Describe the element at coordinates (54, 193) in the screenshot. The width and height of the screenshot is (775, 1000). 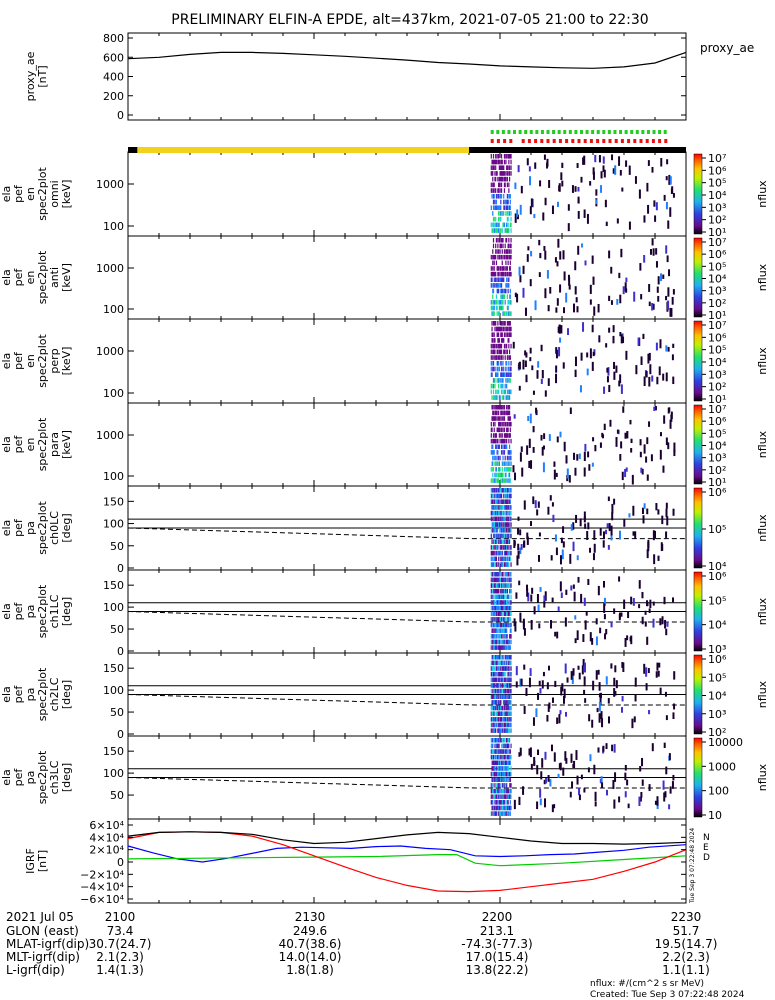
I see `panel-omni-ylabel-4: omni` at that location.